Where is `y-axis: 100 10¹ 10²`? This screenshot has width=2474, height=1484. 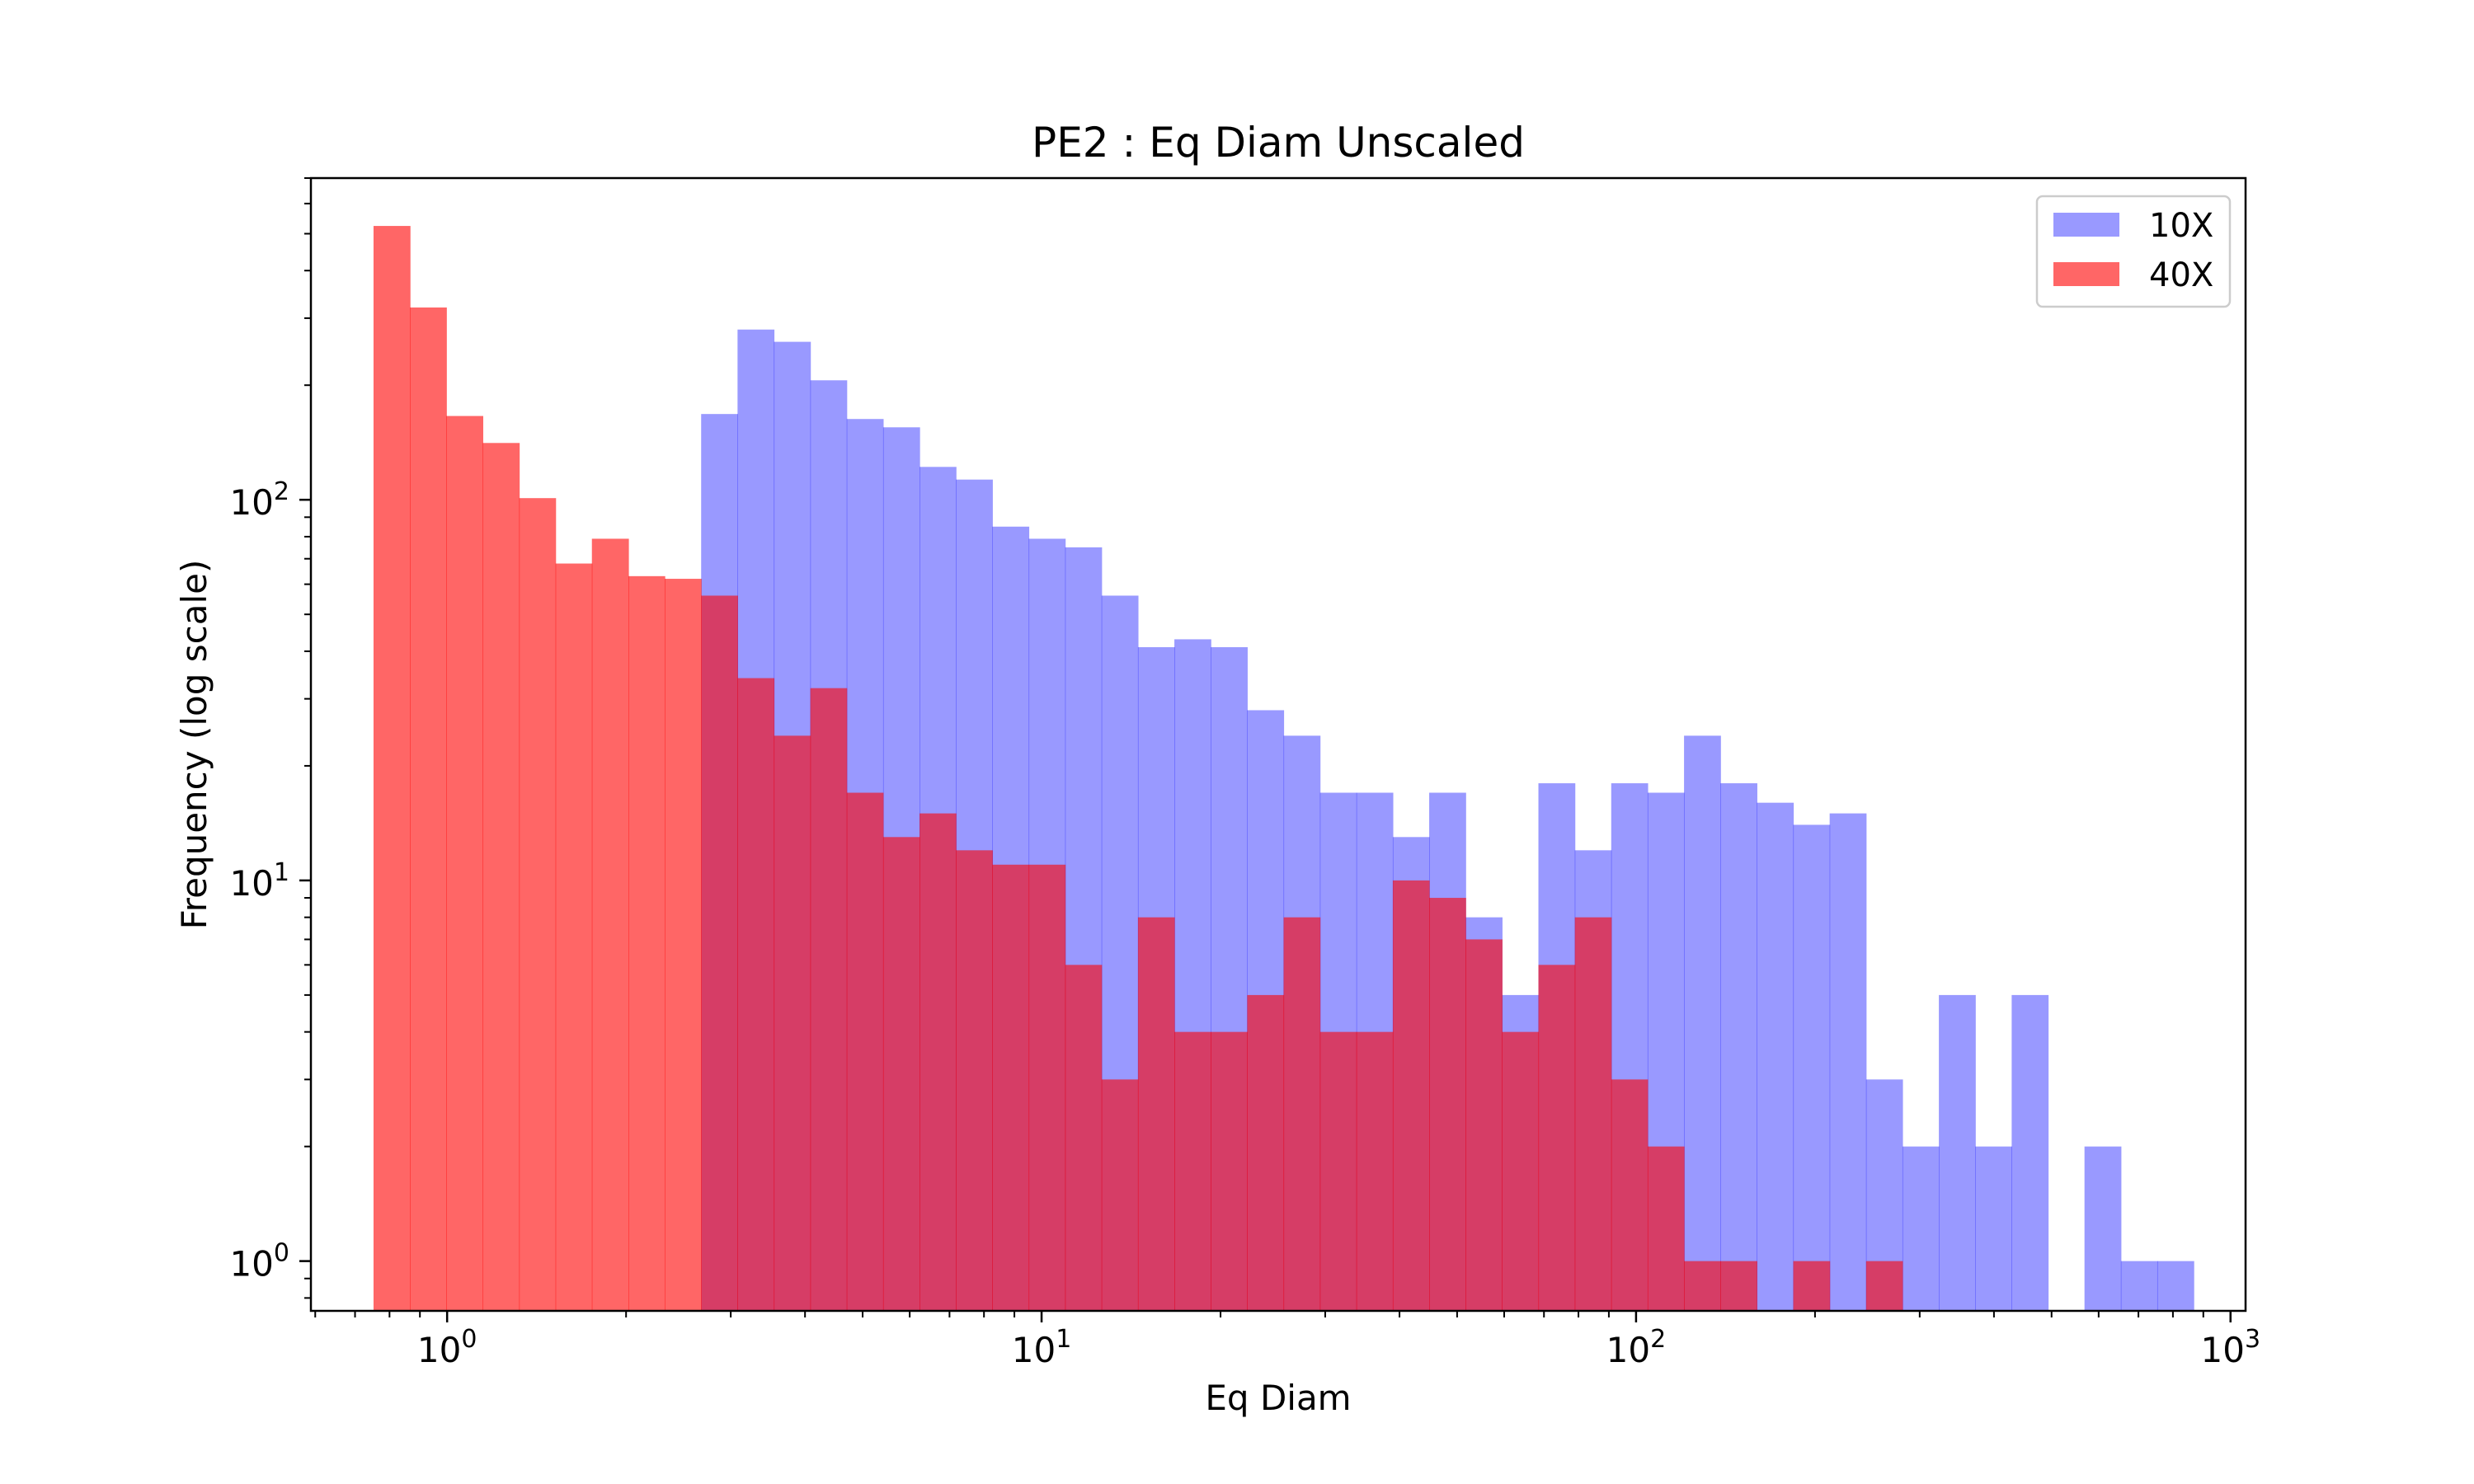 y-axis: 100 10¹ 10² is located at coordinates (270, 738).